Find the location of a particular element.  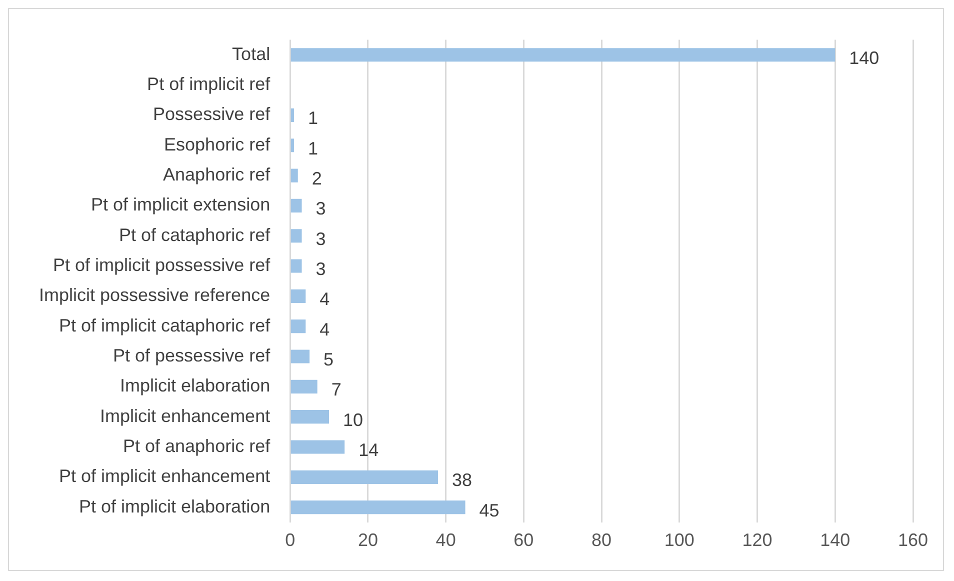

y-tick-label: Implicit possessive reference is located at coordinates (154, 295).